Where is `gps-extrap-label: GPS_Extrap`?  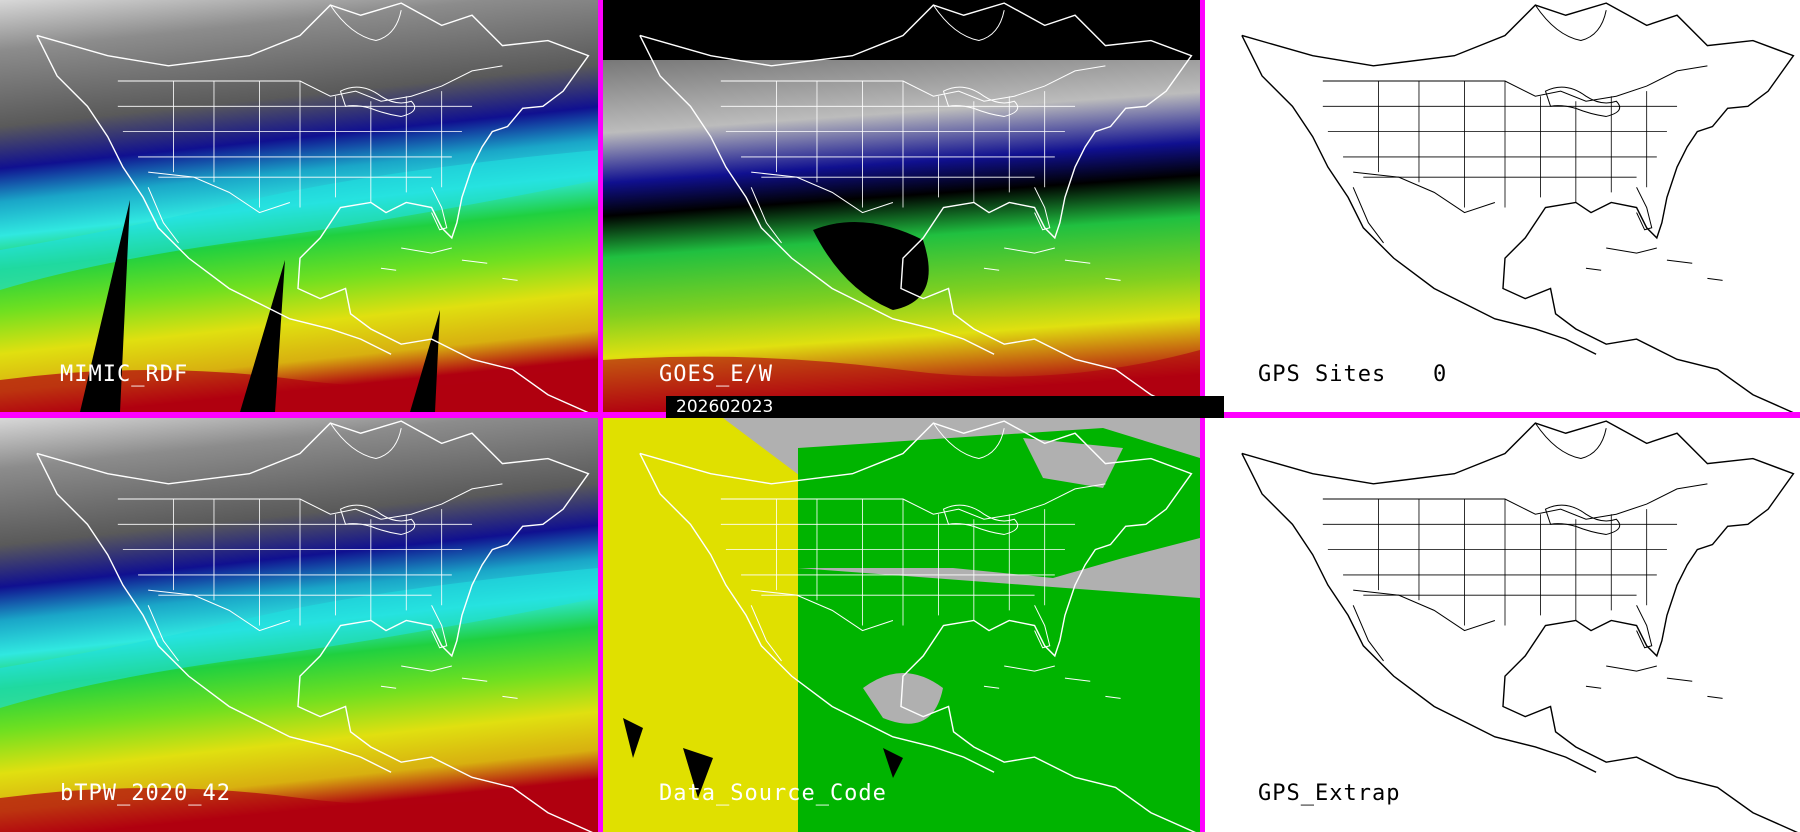 gps-extrap-label: GPS_Extrap is located at coordinates (1329, 793).